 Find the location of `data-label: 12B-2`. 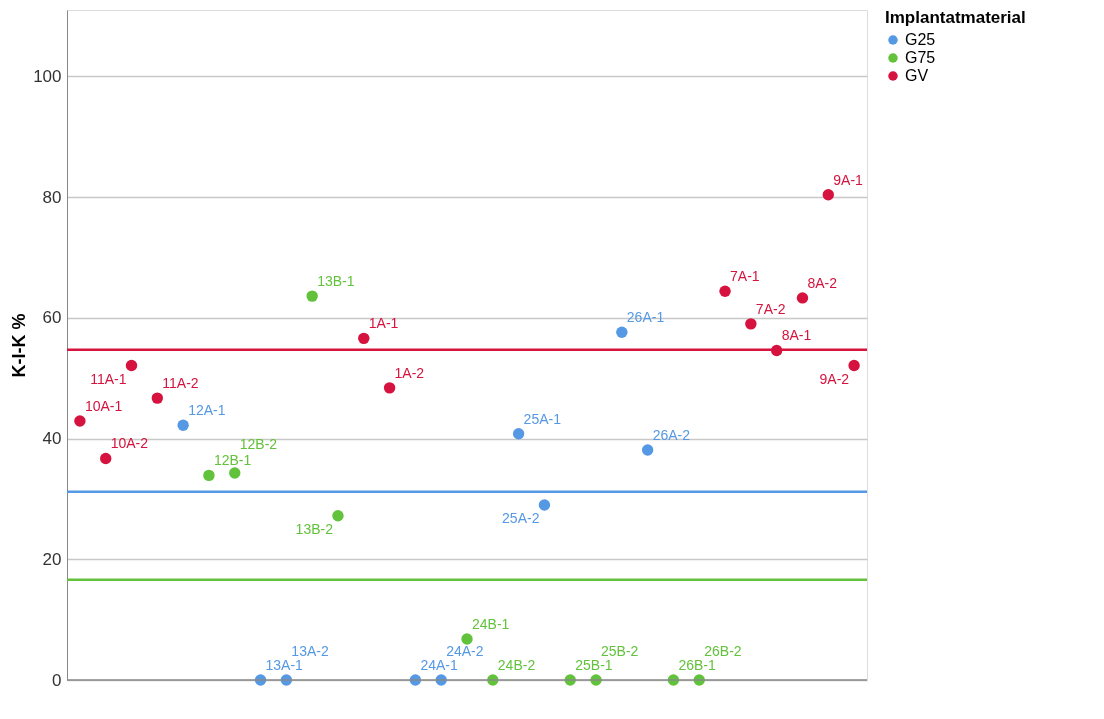

data-label: 12B-2 is located at coordinates (258, 443).